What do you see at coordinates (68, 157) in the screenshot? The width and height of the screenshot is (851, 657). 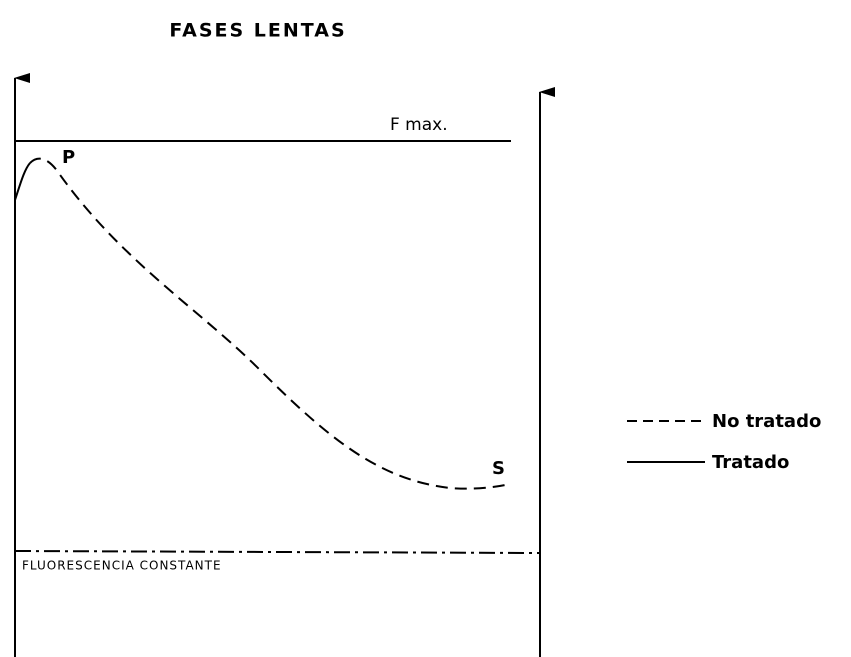 I see `p-label: P` at bounding box center [68, 157].